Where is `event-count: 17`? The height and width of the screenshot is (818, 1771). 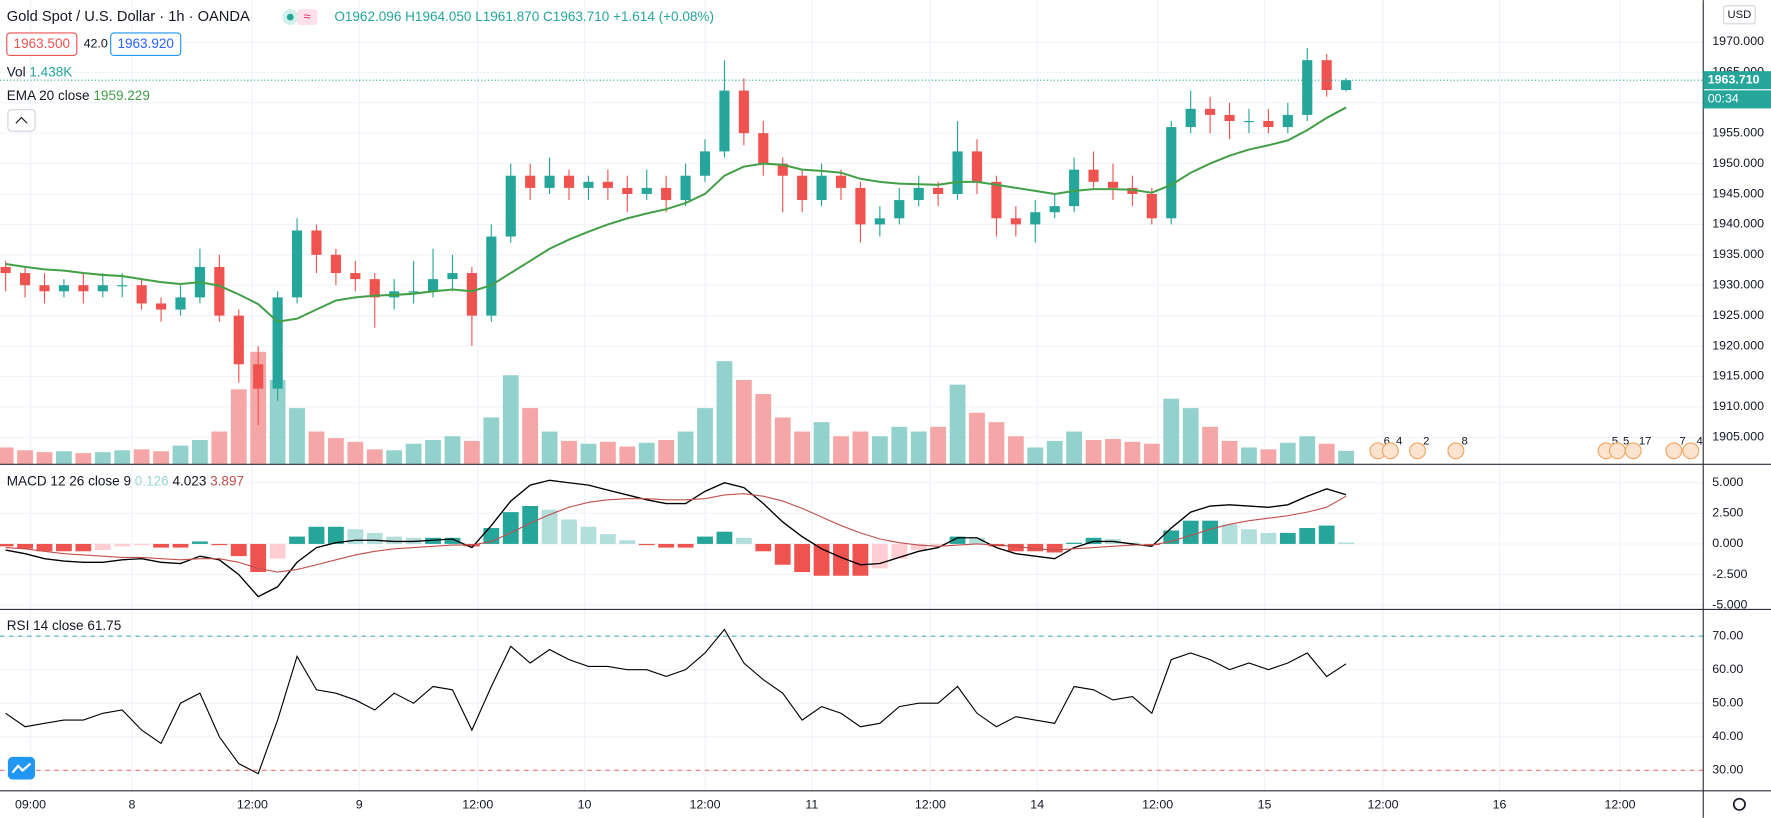
event-count: 17 is located at coordinates (1645, 442).